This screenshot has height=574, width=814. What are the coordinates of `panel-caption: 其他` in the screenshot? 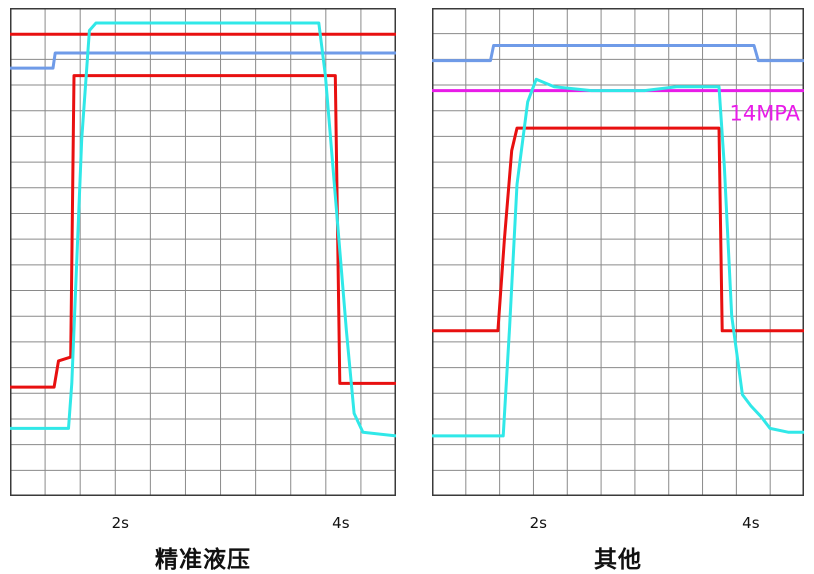 It's located at (618, 560).